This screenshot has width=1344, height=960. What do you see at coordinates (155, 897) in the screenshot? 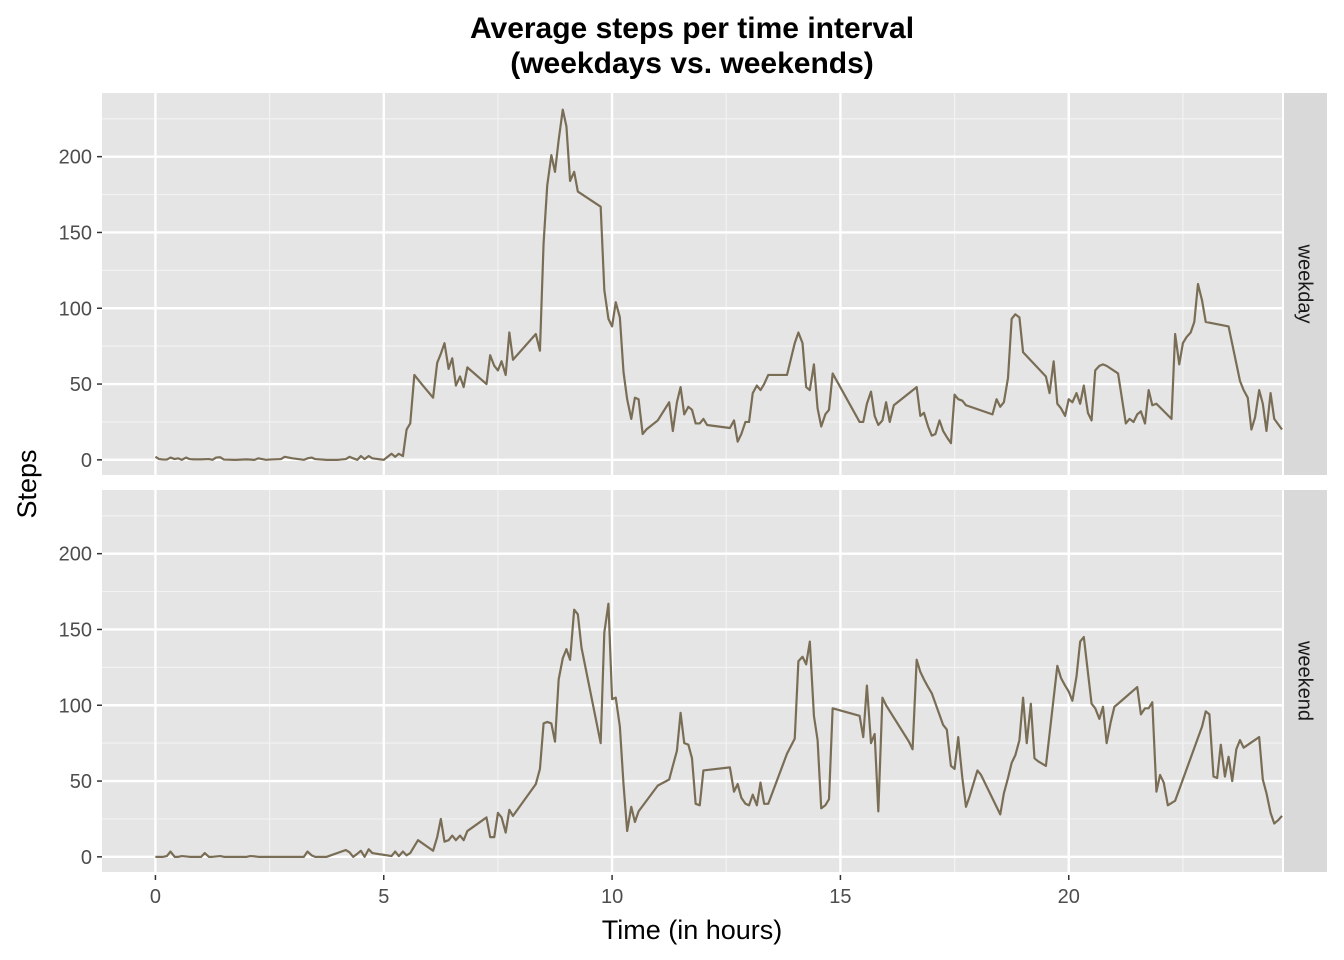
I see `x-tick-label: 0` at bounding box center [155, 897].